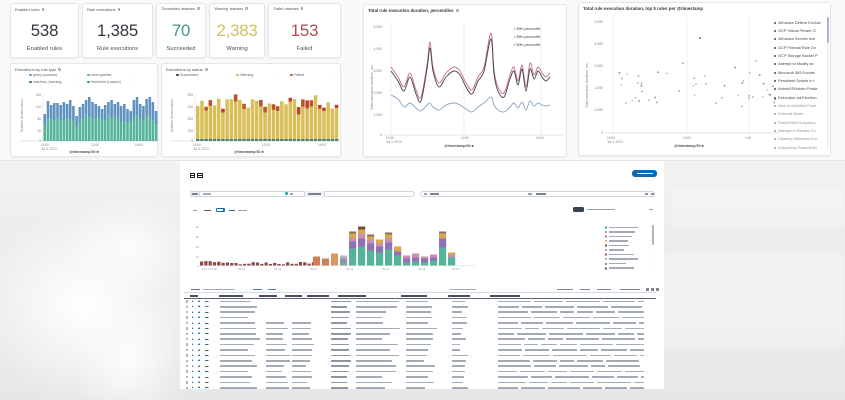 The width and height of the screenshot is (845, 400). I want to click on svg-text: 09-20, so click(314, 269).